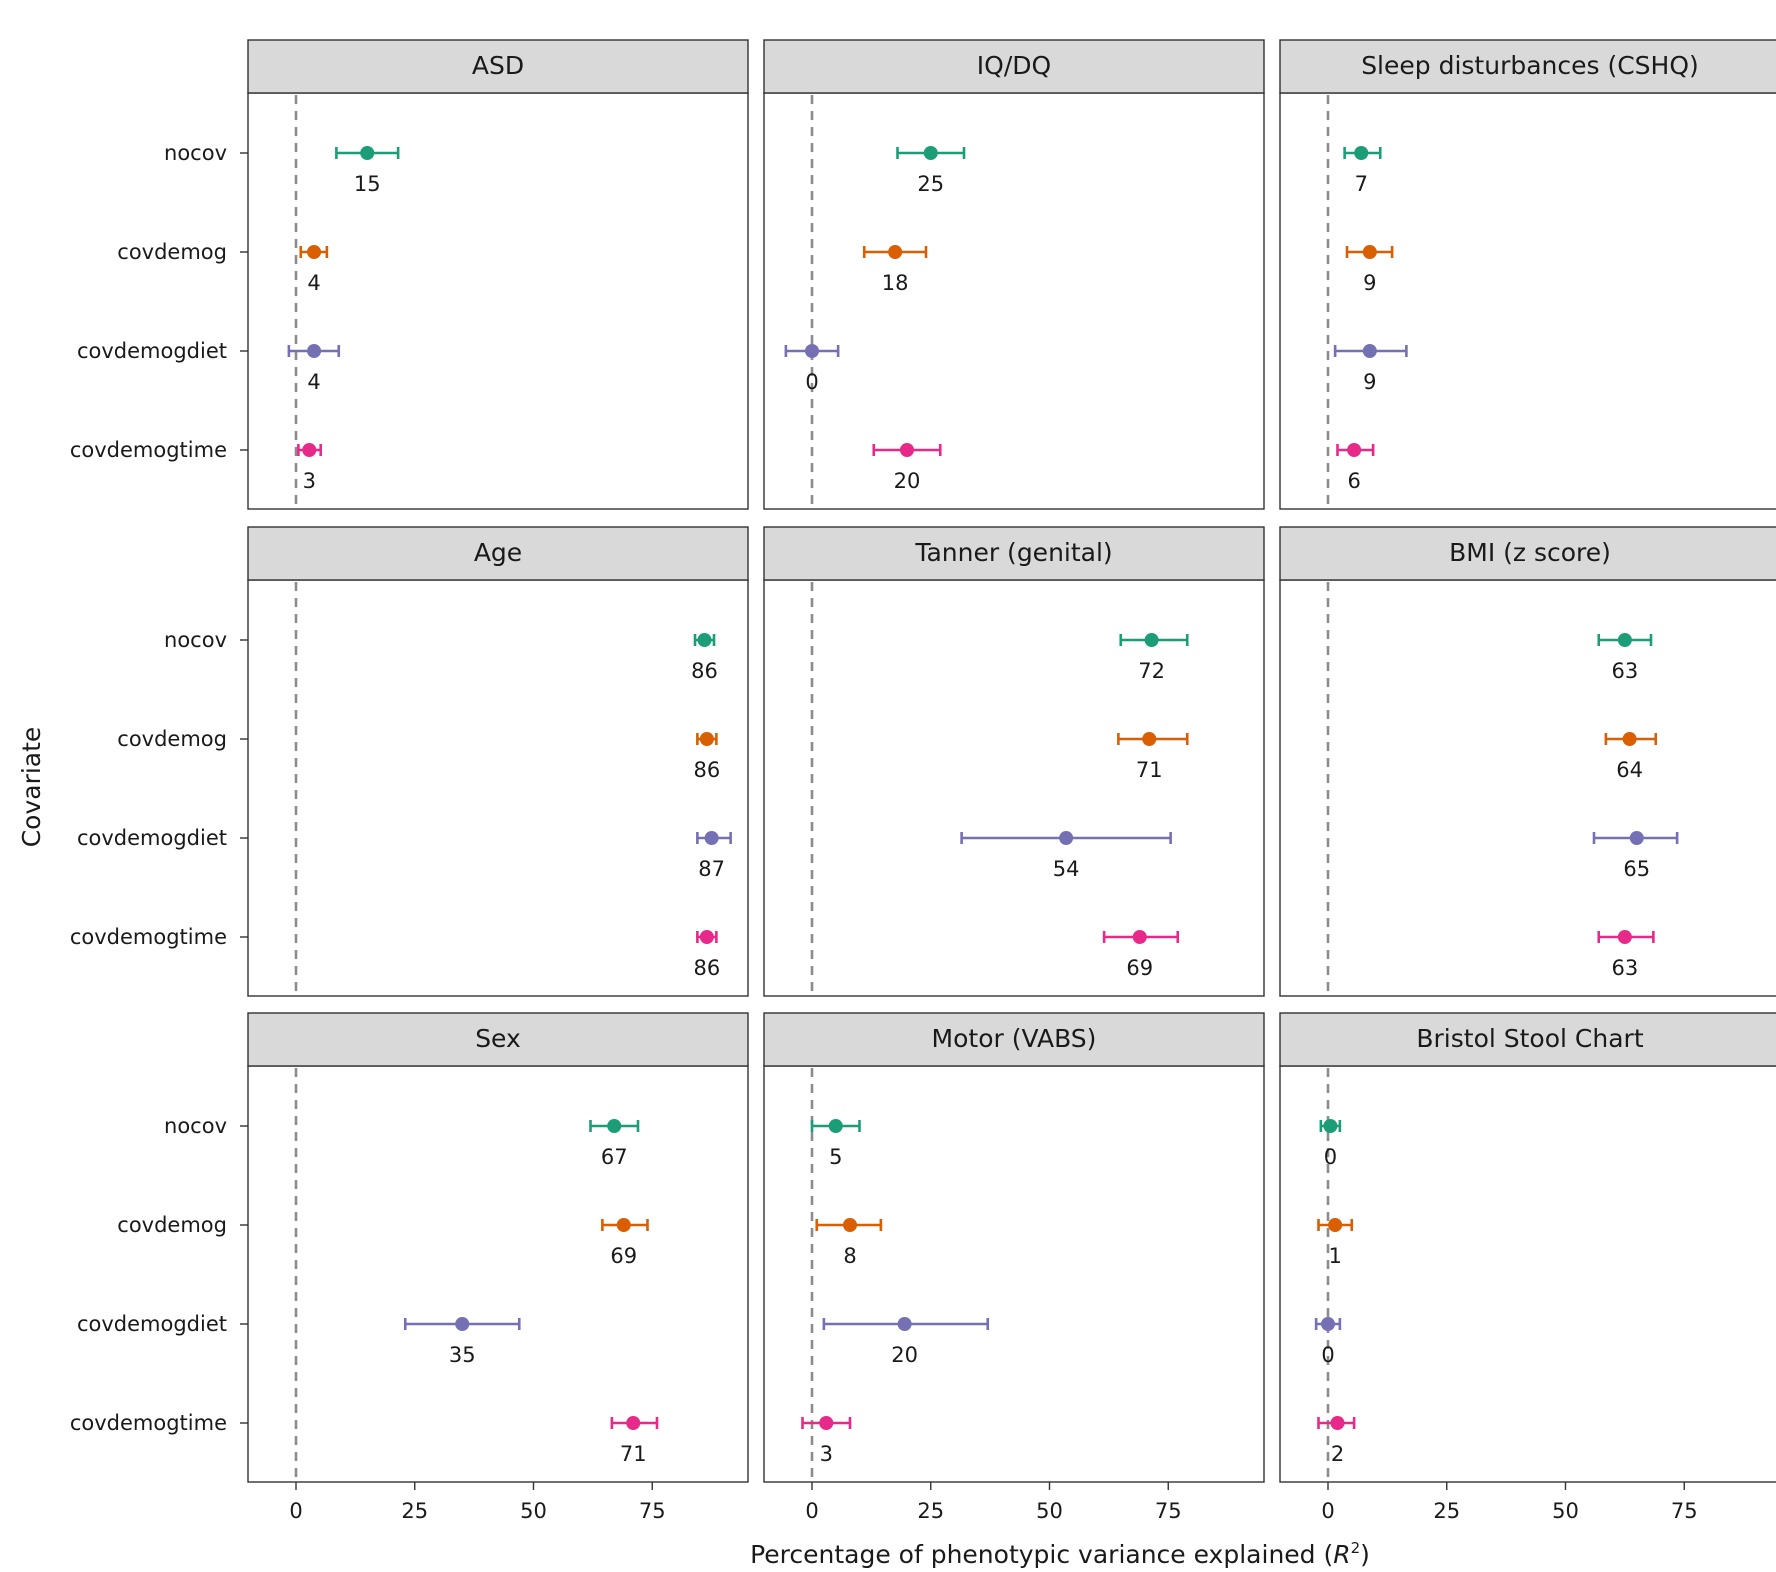  I want to click on data-point-covdemogdiet: 9, so click(1370, 369).